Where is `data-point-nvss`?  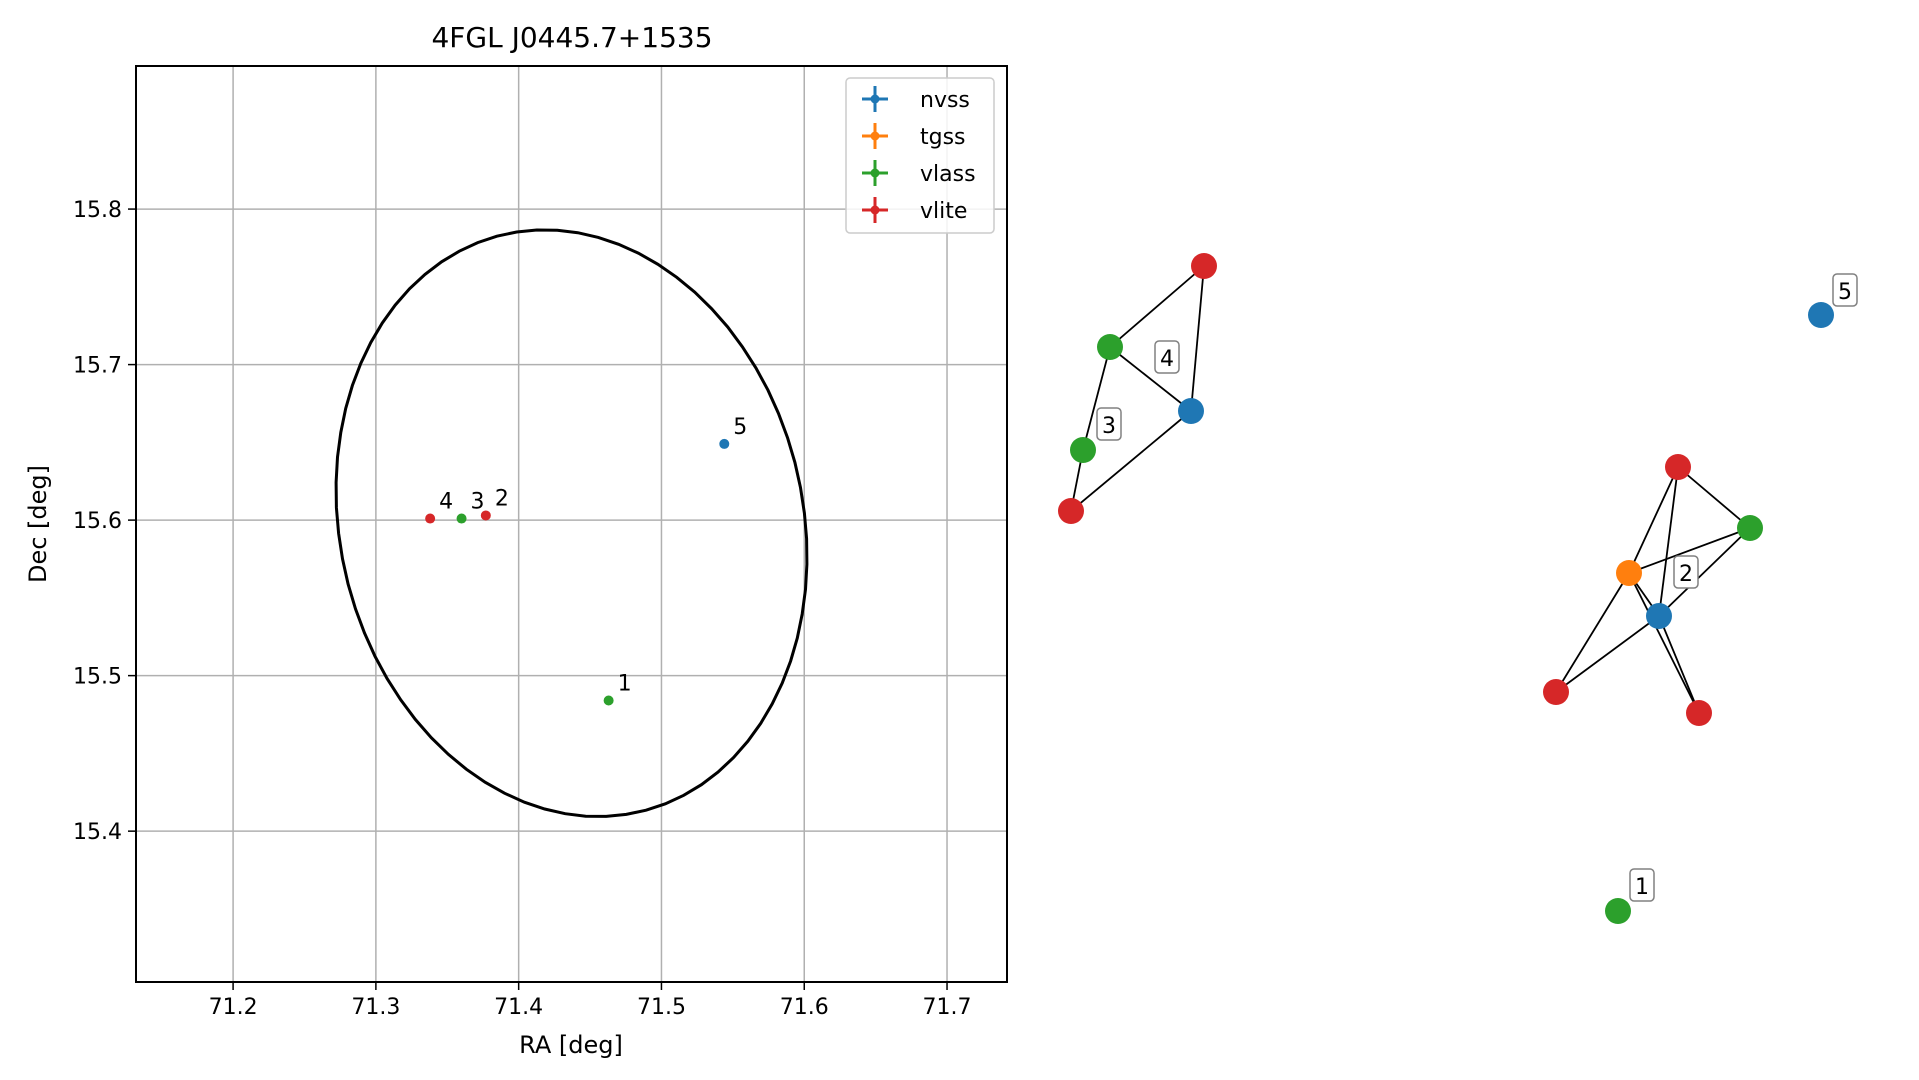
data-point-nvss is located at coordinates (724, 443).